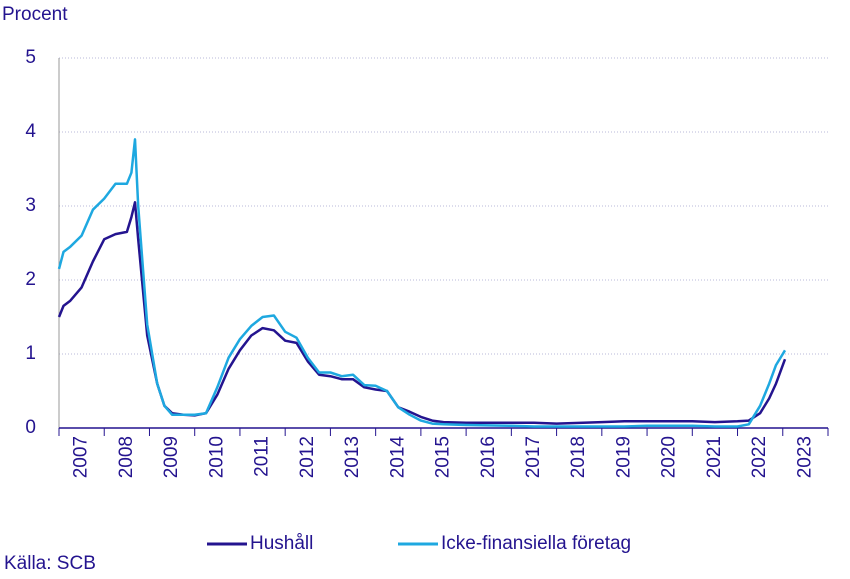 The image size is (850, 579). Describe the element at coordinates (171, 457) in the screenshot. I see `x-tick-label: 2009` at that location.